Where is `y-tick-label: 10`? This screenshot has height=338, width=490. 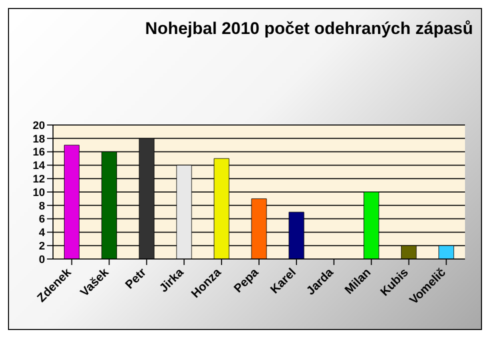
y-tick-label: 10 is located at coordinates (38, 192).